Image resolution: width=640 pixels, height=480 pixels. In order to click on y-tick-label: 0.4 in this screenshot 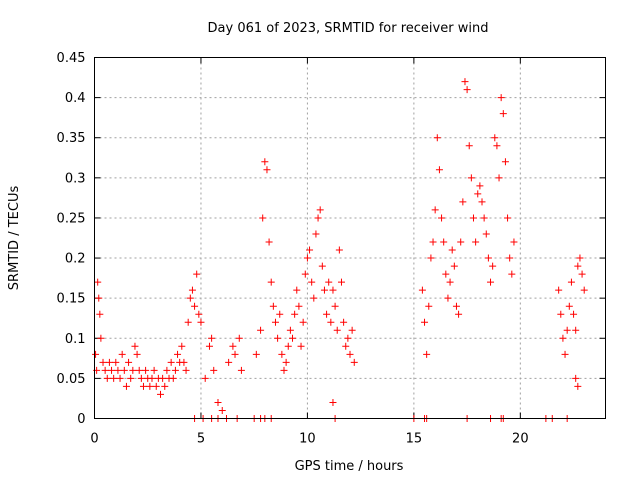, I will do `click(75, 98)`.